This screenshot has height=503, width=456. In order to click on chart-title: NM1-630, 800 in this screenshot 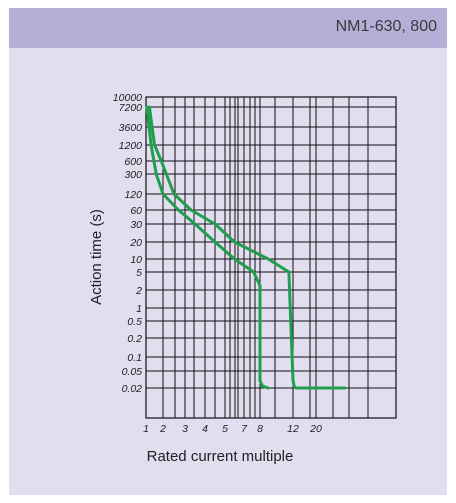, I will do `click(386, 26)`.